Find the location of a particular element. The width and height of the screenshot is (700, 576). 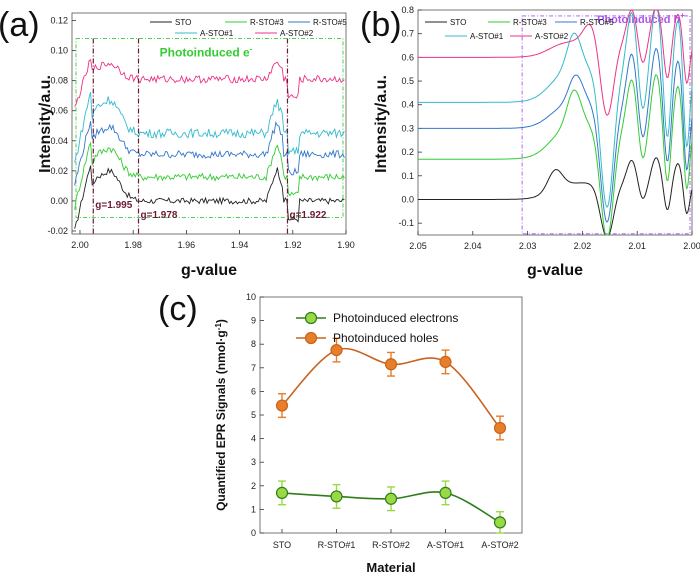

panel-b-ytick-label: 0.0 is located at coordinates (407, 199).